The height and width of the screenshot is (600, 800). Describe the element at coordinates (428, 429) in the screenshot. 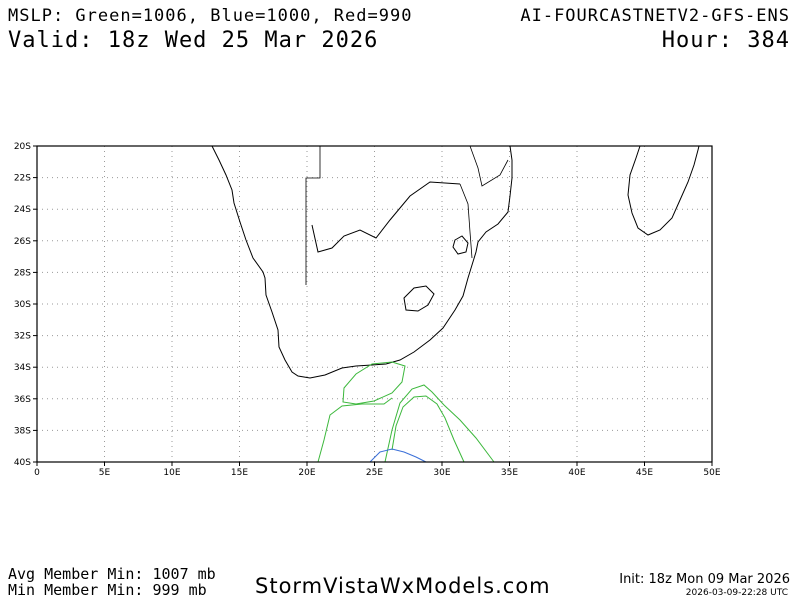

I see `green-isobar-1006-inner` at that location.